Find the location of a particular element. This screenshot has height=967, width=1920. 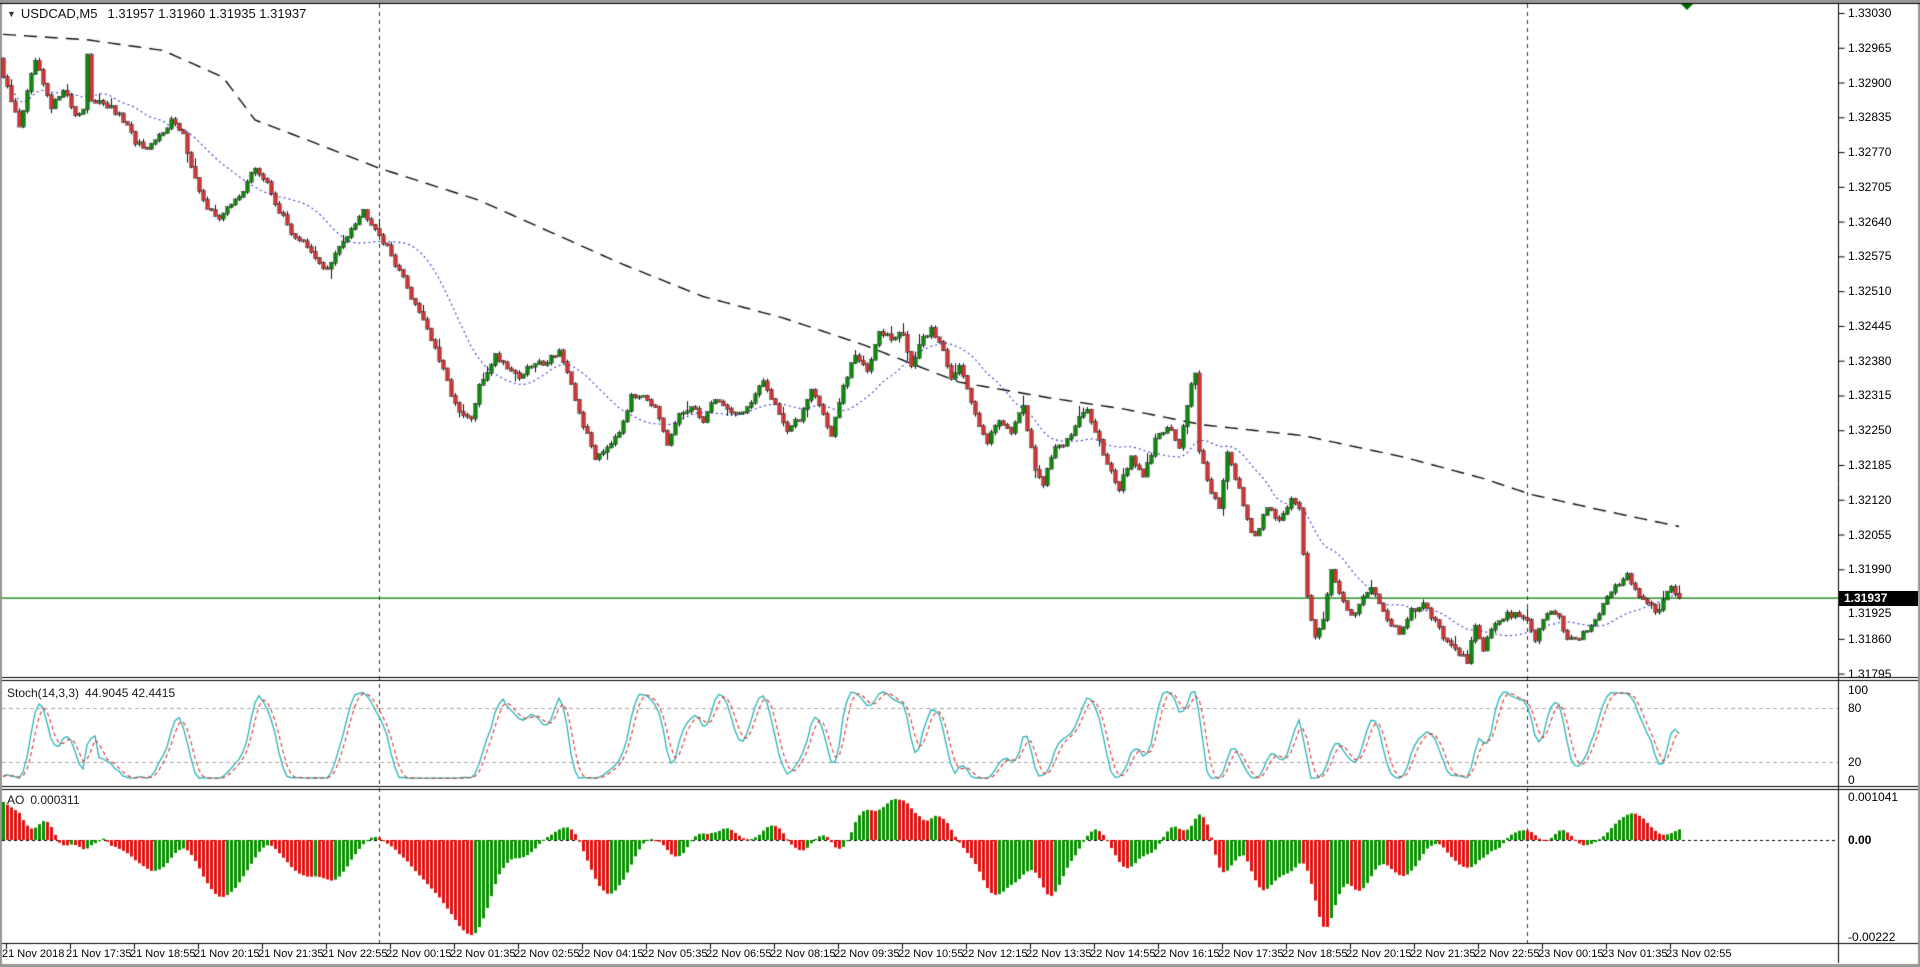

stoch-name: Stoch(14,3,3) is located at coordinates (43, 693).